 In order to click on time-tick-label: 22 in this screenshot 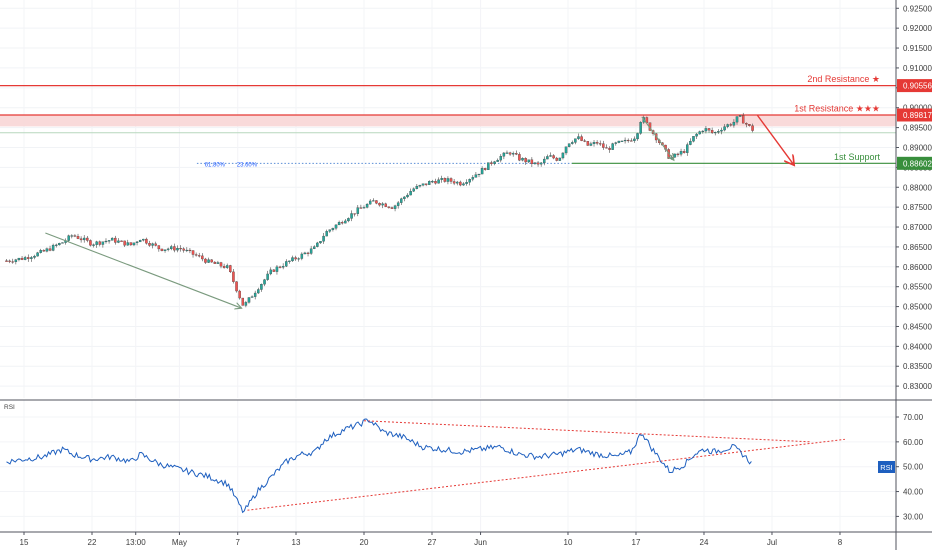, I will do `click(92, 542)`.